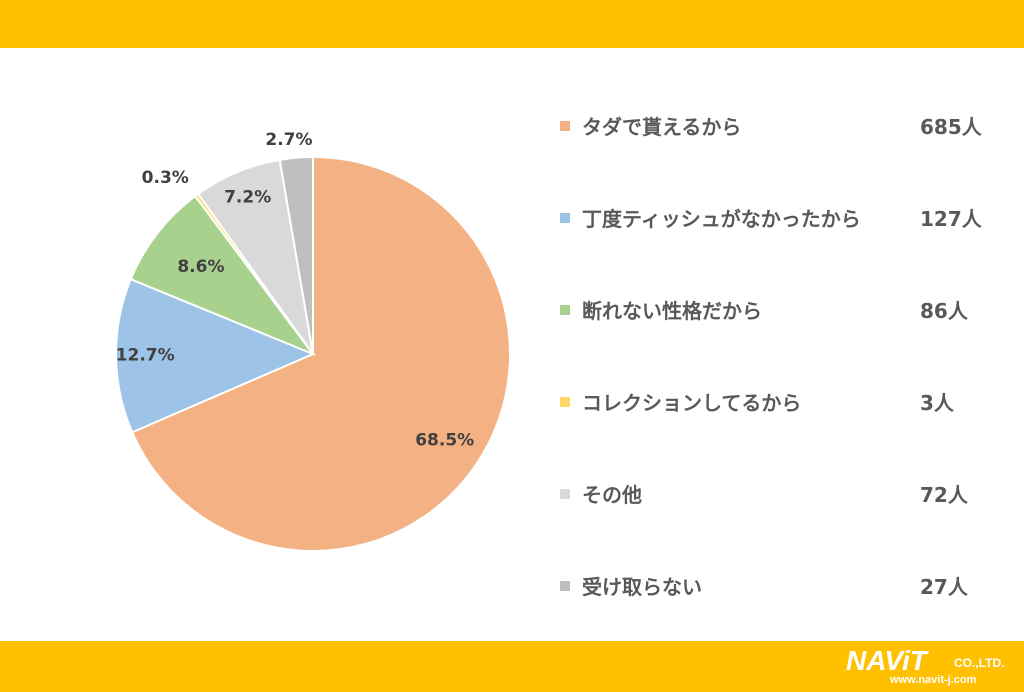 The width and height of the screenshot is (1024, 692). Describe the element at coordinates (145, 355) in the screenshot. I see `pie-percent-label: 12.7%` at that location.